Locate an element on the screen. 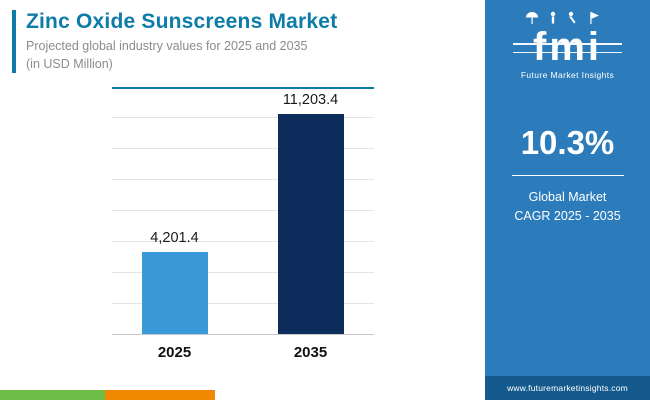 The height and width of the screenshot is (400, 650). bar-value-2025: 4,201.4 is located at coordinates (174, 237).